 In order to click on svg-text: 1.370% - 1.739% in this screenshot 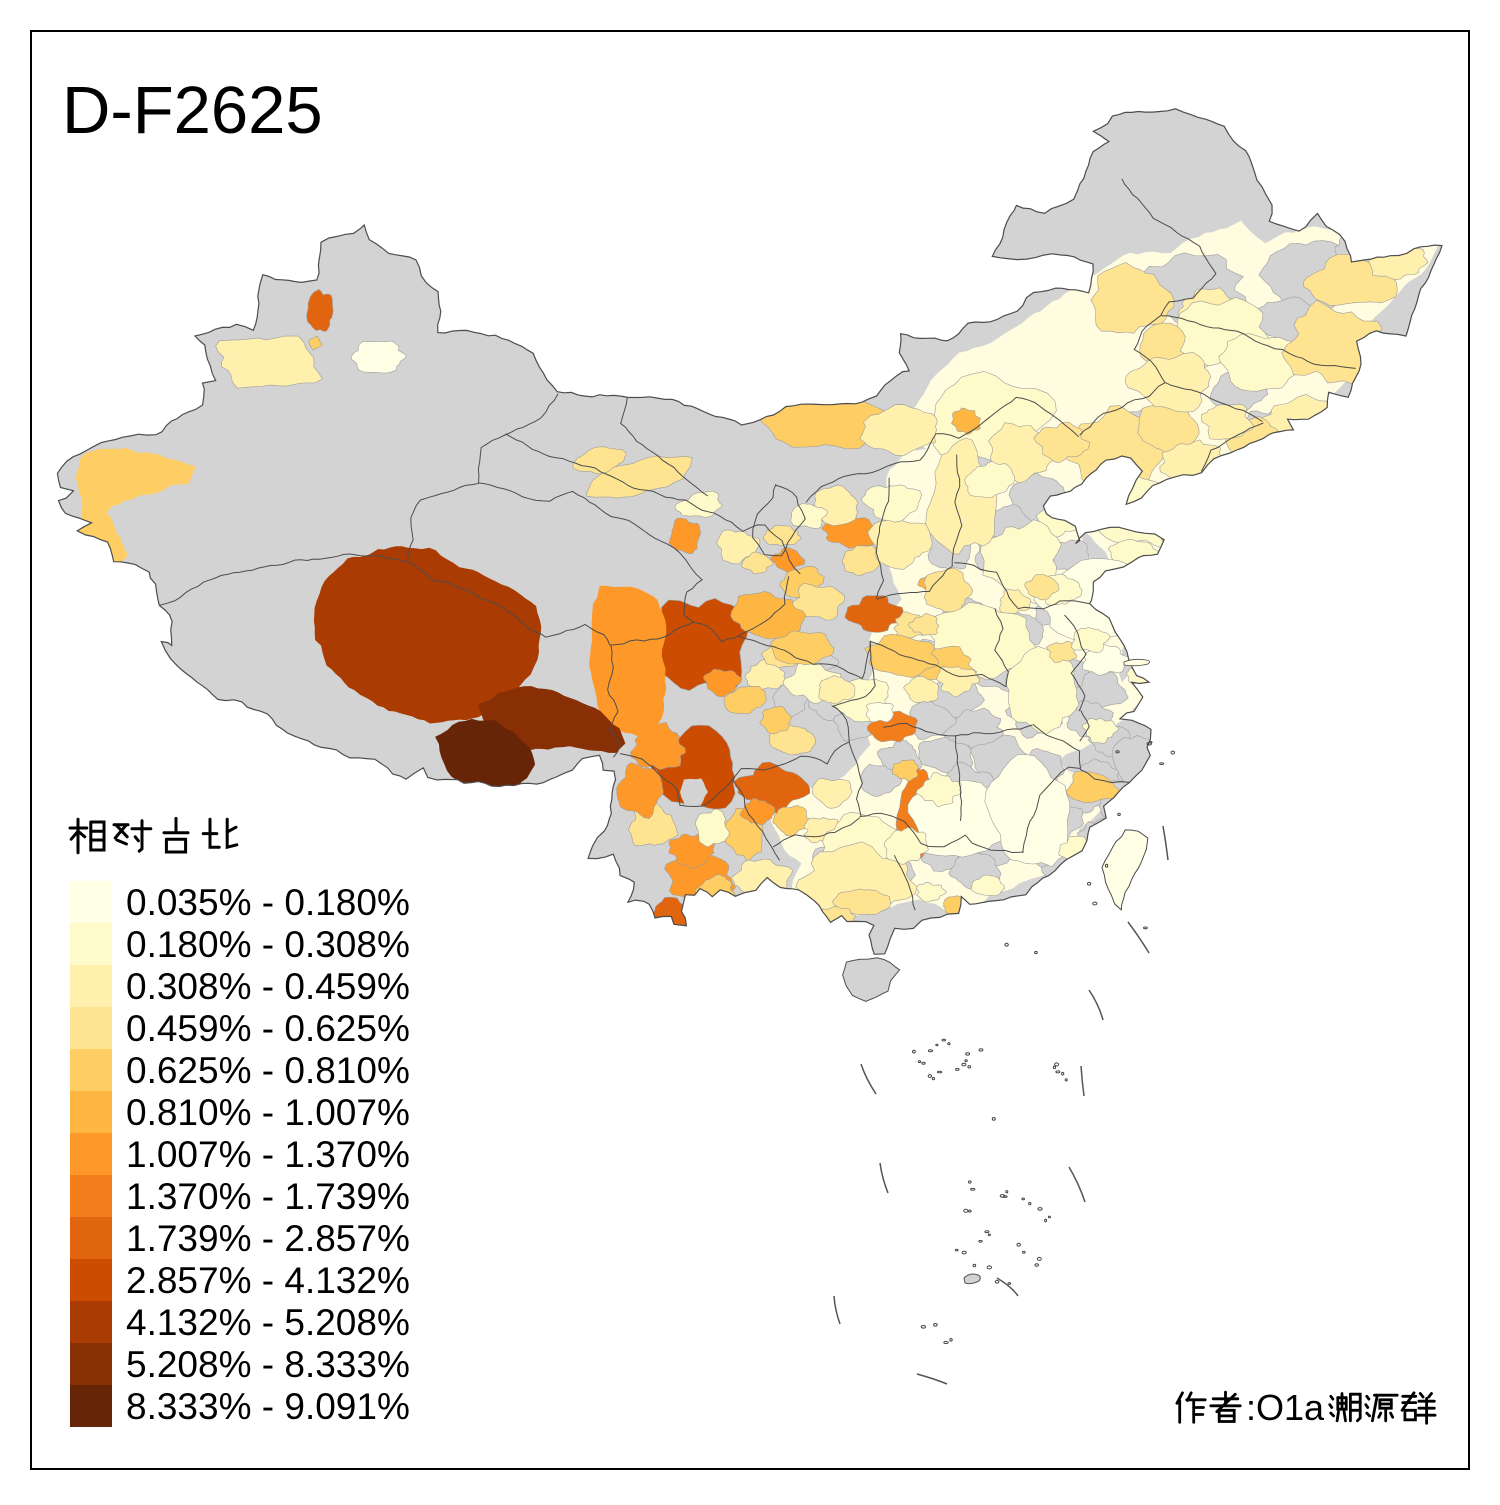, I will do `click(268, 1196)`.